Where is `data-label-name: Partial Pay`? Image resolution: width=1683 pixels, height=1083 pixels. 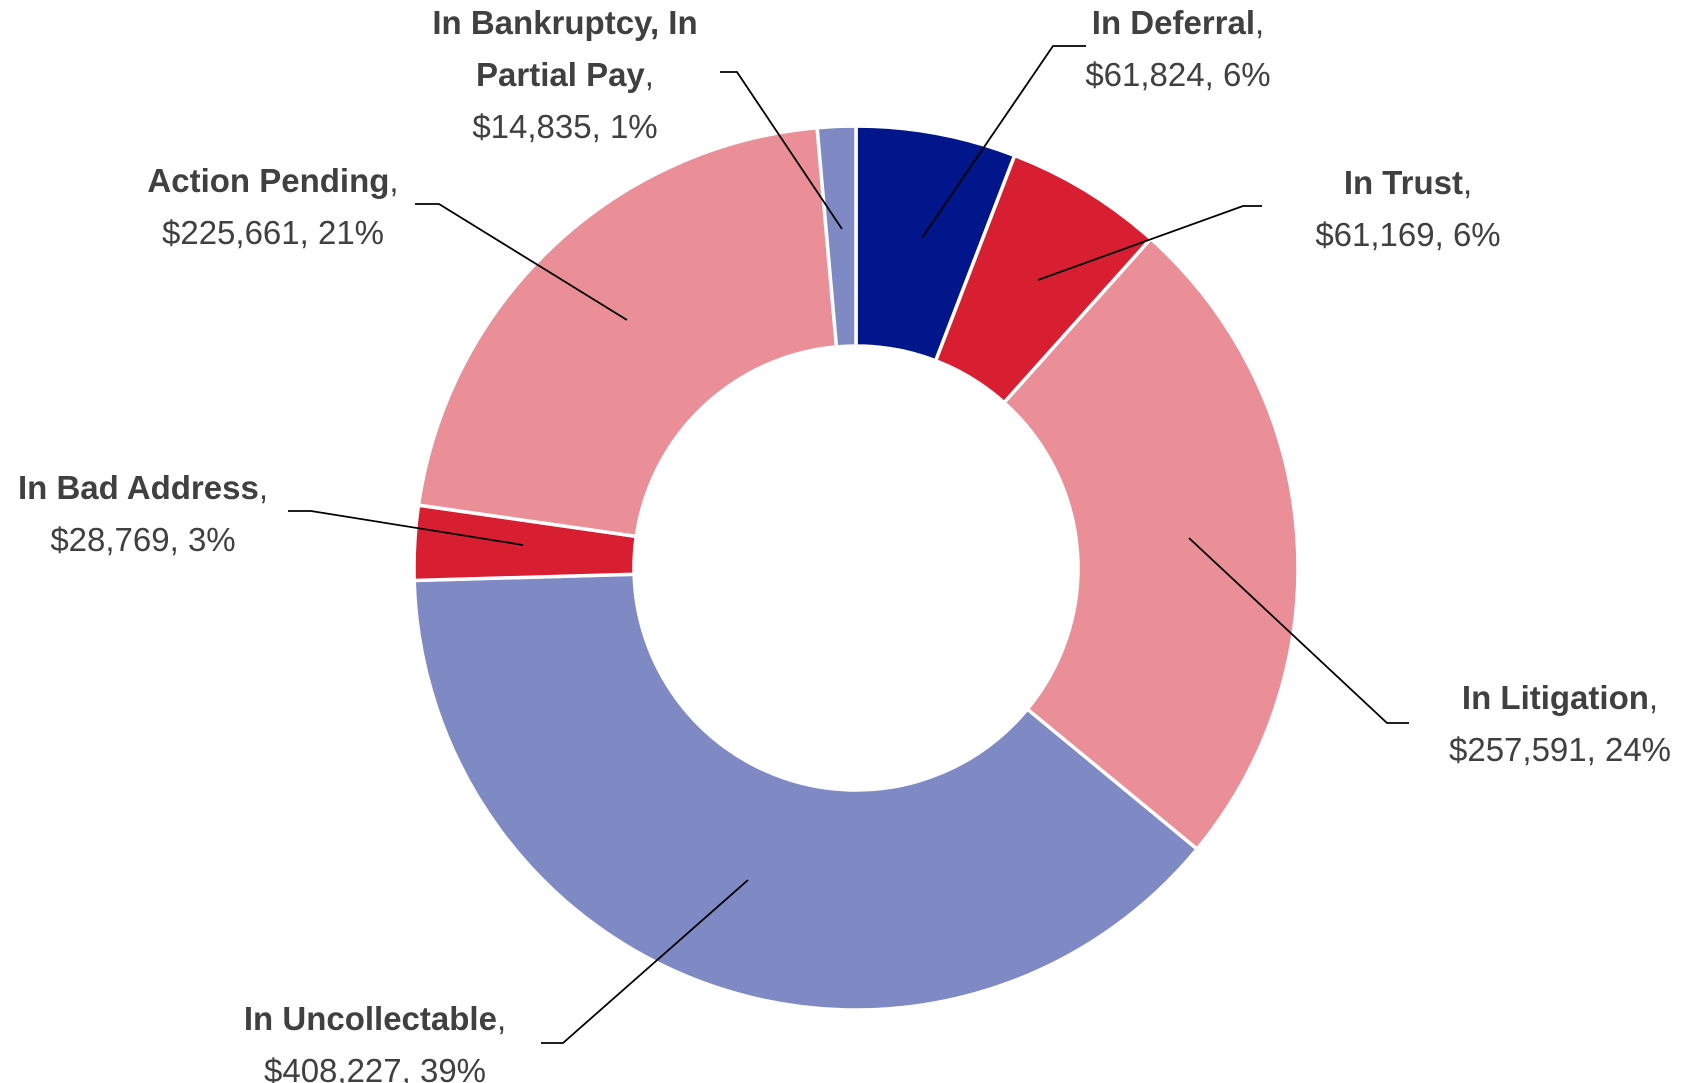 data-label-name: Partial Pay is located at coordinates (560, 74).